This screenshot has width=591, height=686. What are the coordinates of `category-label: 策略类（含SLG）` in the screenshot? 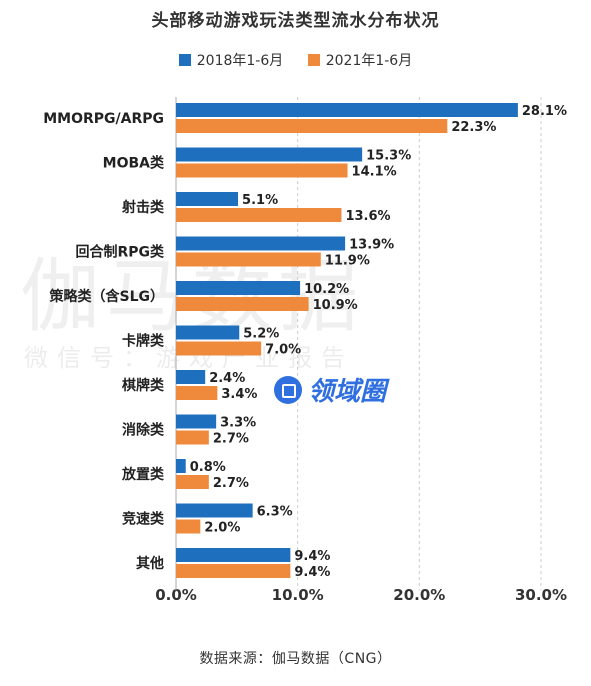 It's located at (107, 296).